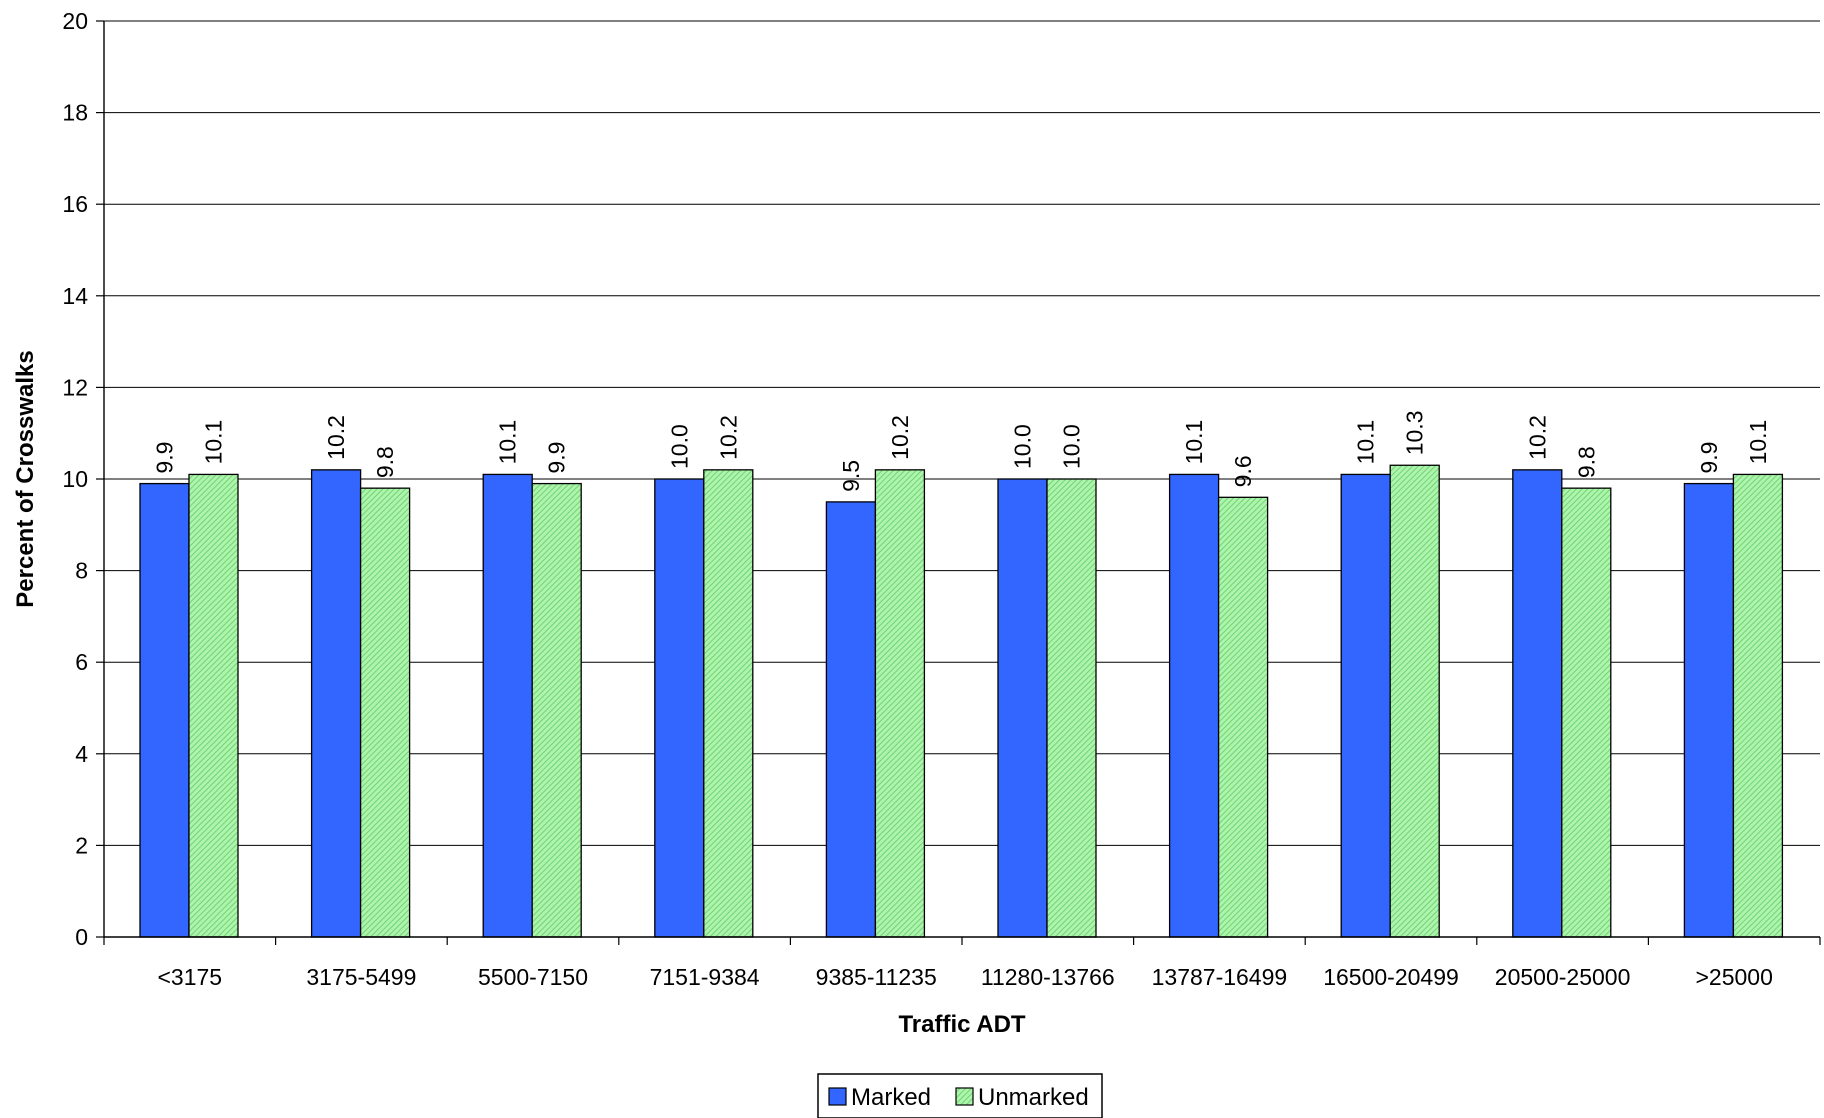 The width and height of the screenshot is (1824, 1118). I want to click on legend: Marked Unmarked, so click(960, 1095).